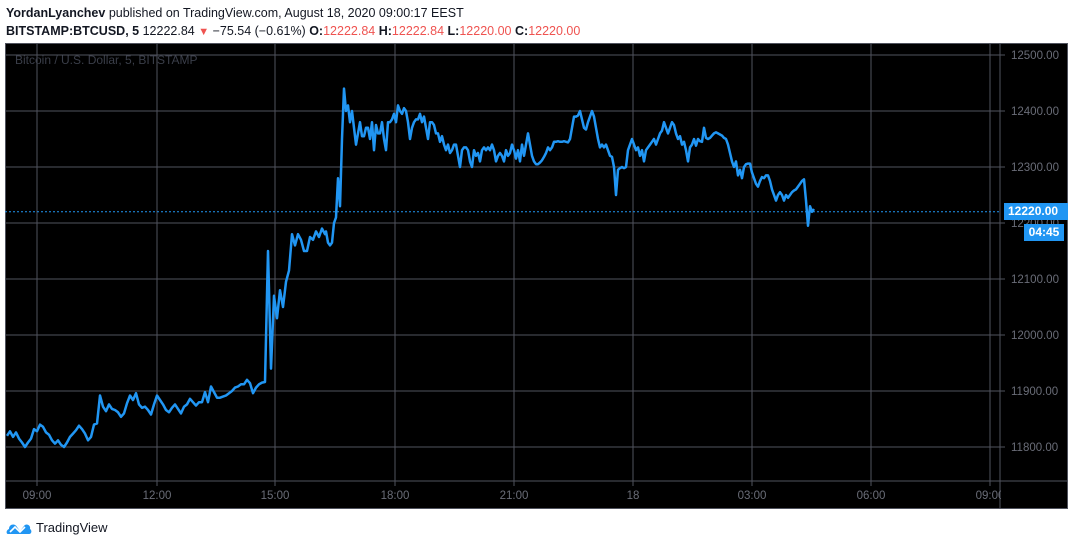  Describe the element at coordinates (1035, 336) in the screenshot. I see `price-tick-label: 12000.00` at that location.